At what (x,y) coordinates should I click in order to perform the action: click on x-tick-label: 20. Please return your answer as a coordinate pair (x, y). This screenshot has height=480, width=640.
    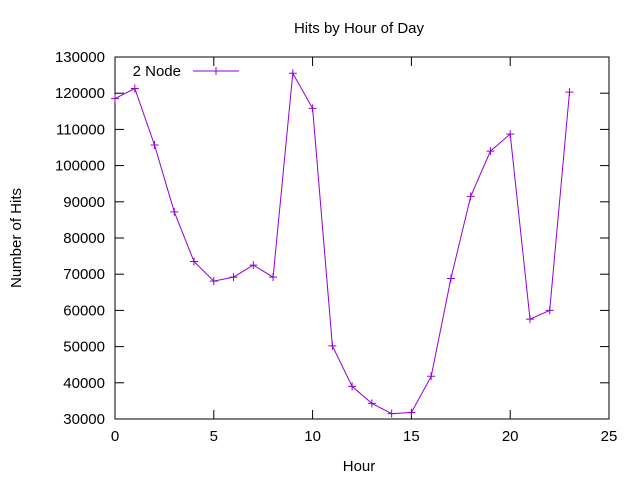
    Looking at the image, I should click on (510, 436).